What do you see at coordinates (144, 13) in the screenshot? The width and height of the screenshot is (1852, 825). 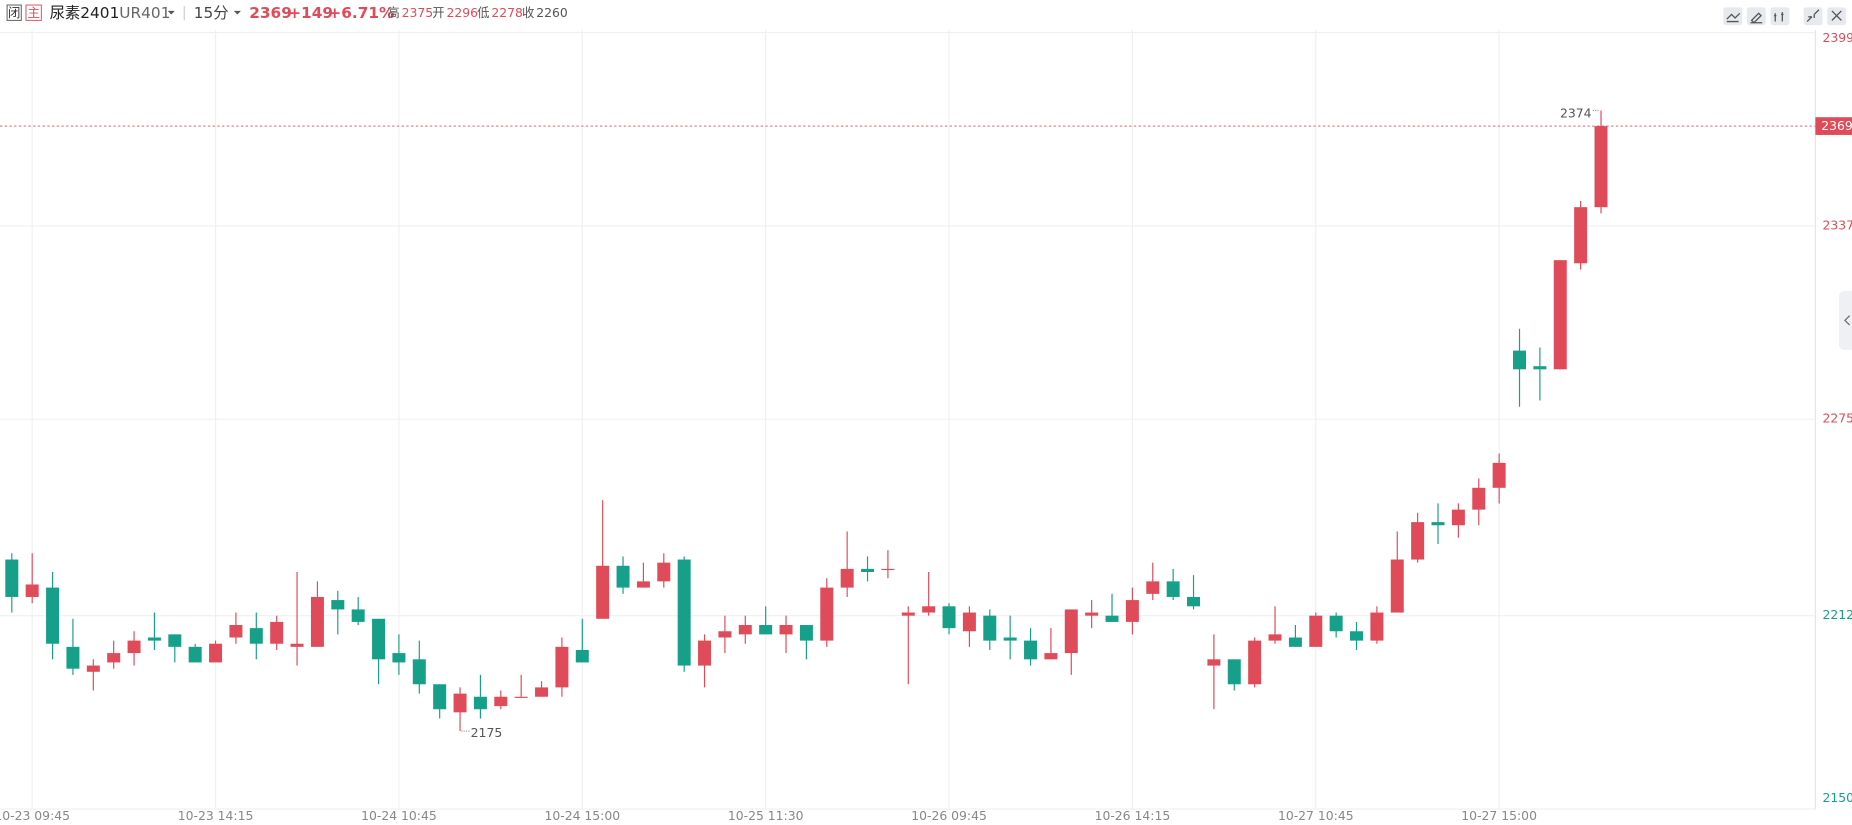 I see `instrument-code: UR401` at bounding box center [144, 13].